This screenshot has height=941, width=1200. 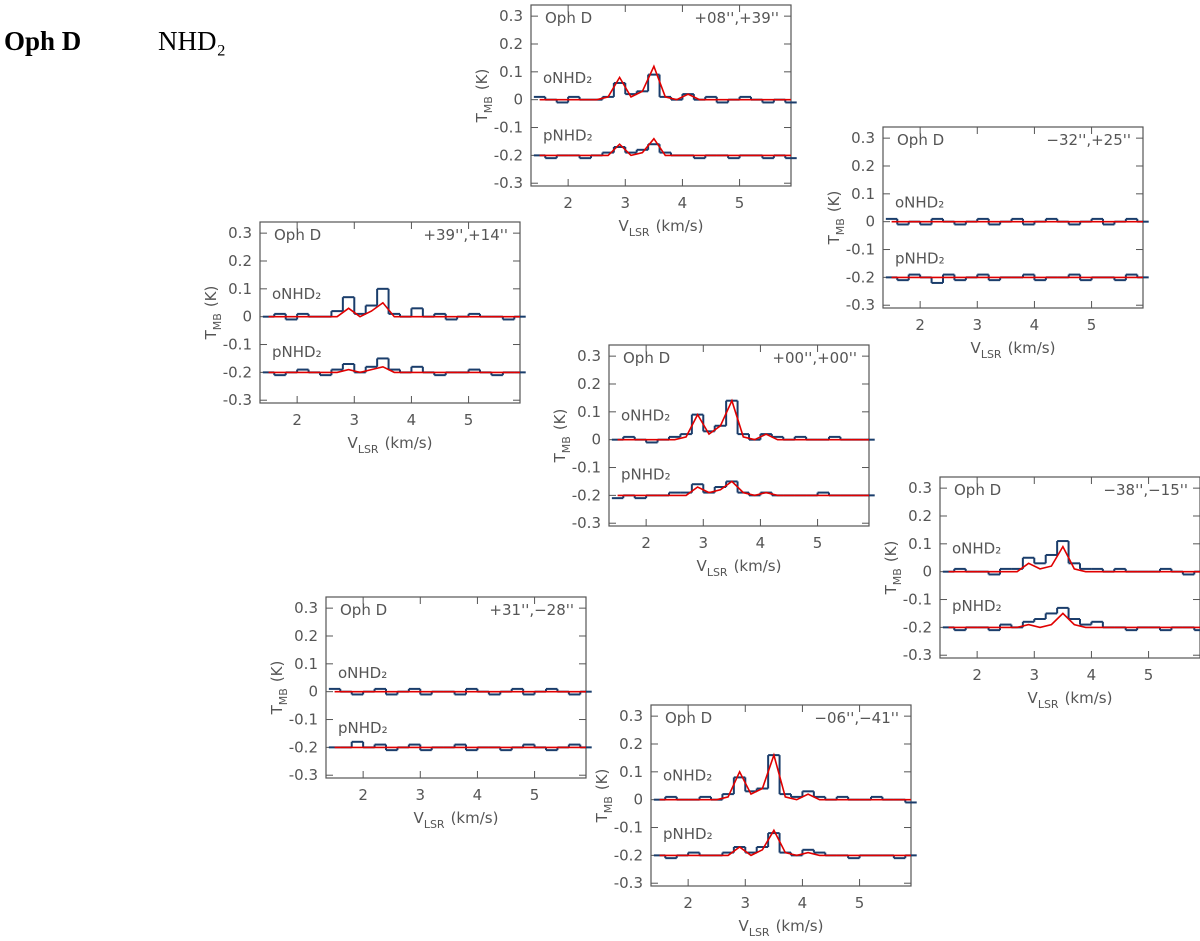 I want to click on x-tick-label: 2, so click(x=688, y=903).